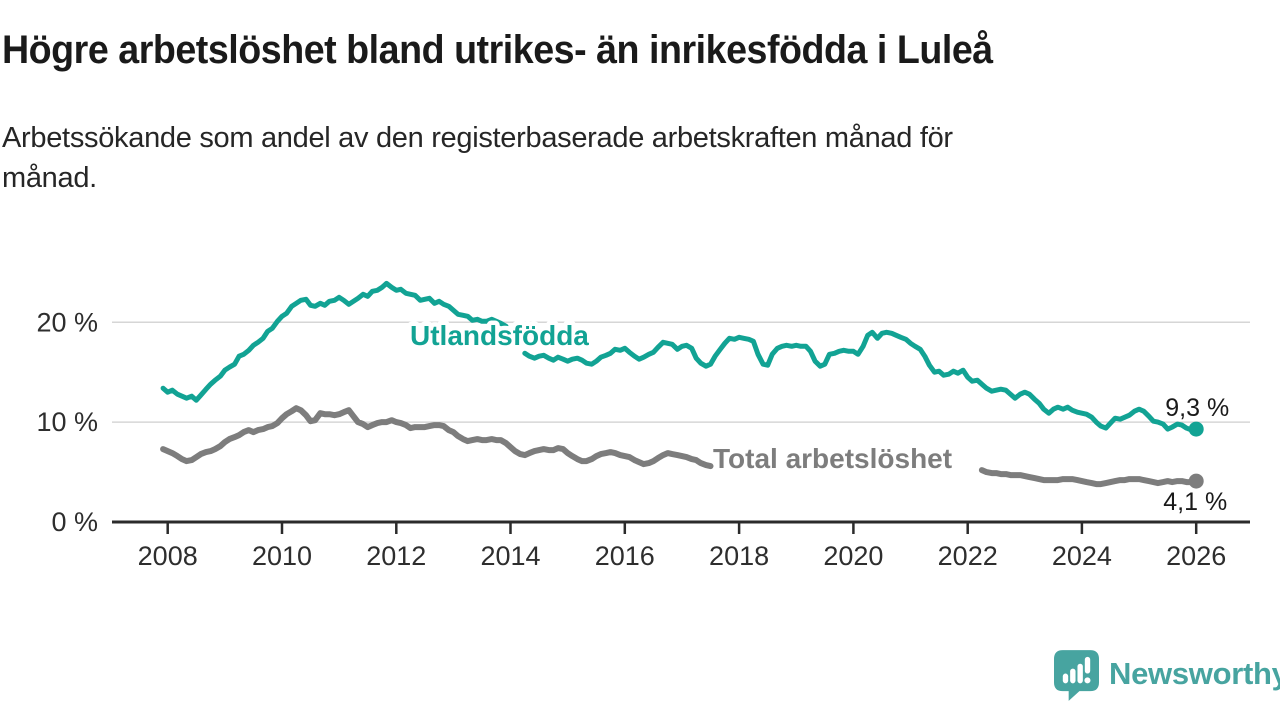 The height and width of the screenshot is (720, 1280). I want to click on x-tick-label-2012: 2012, so click(396, 556).